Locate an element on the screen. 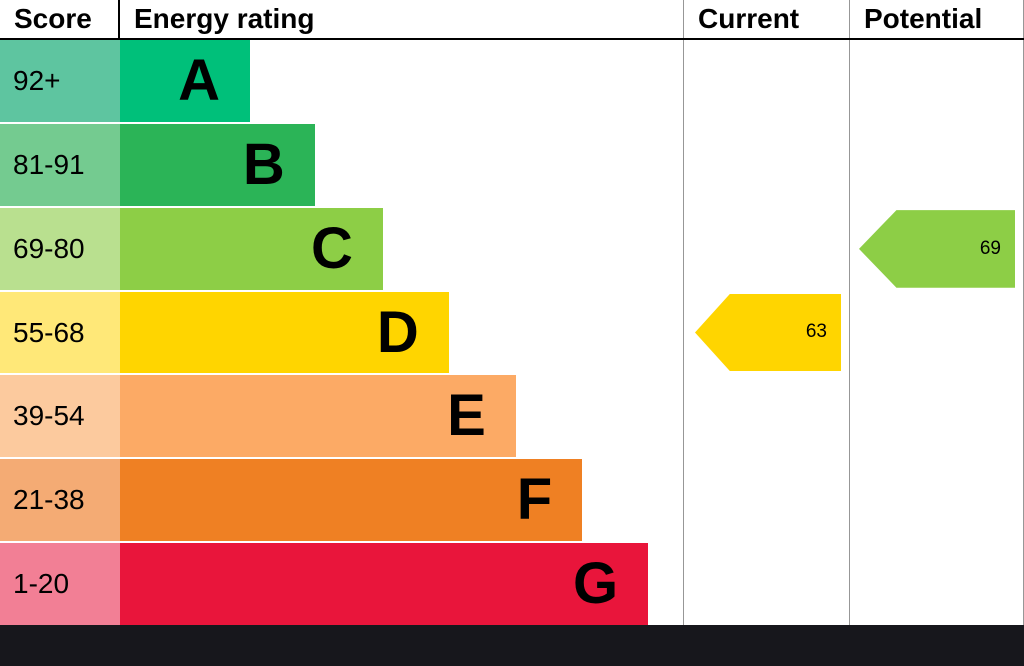  score-range-b: 81-91 is located at coordinates (60, 164).